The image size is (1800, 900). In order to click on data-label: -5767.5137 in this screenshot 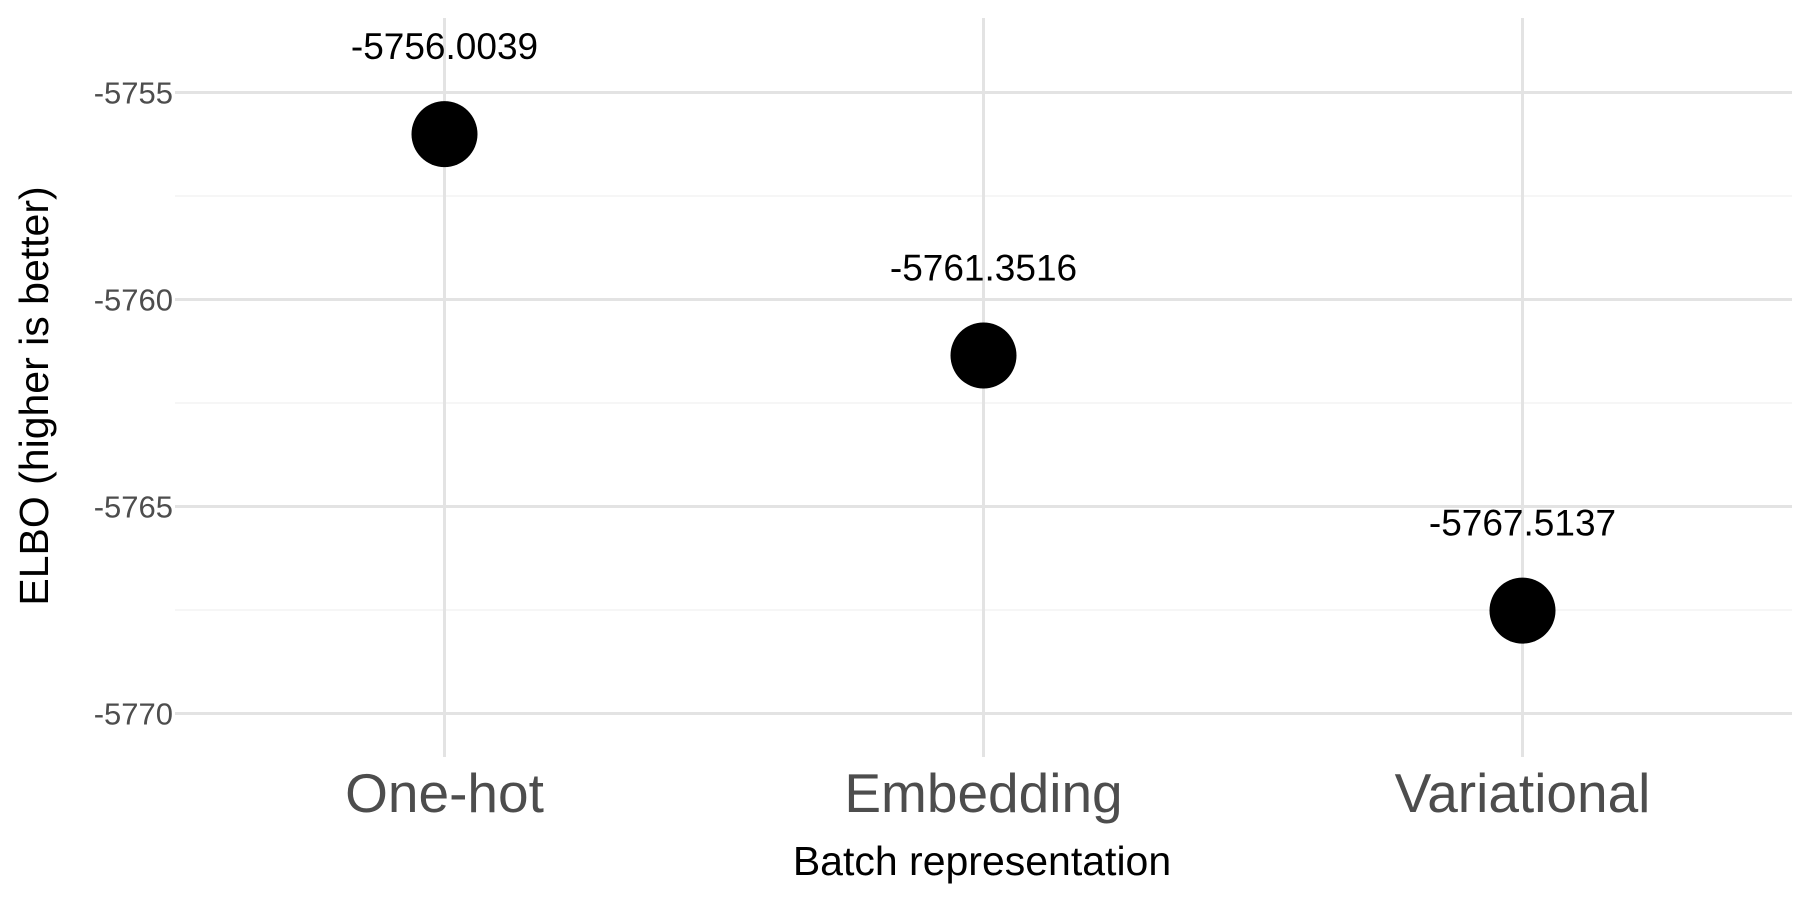, I will do `click(1522, 523)`.